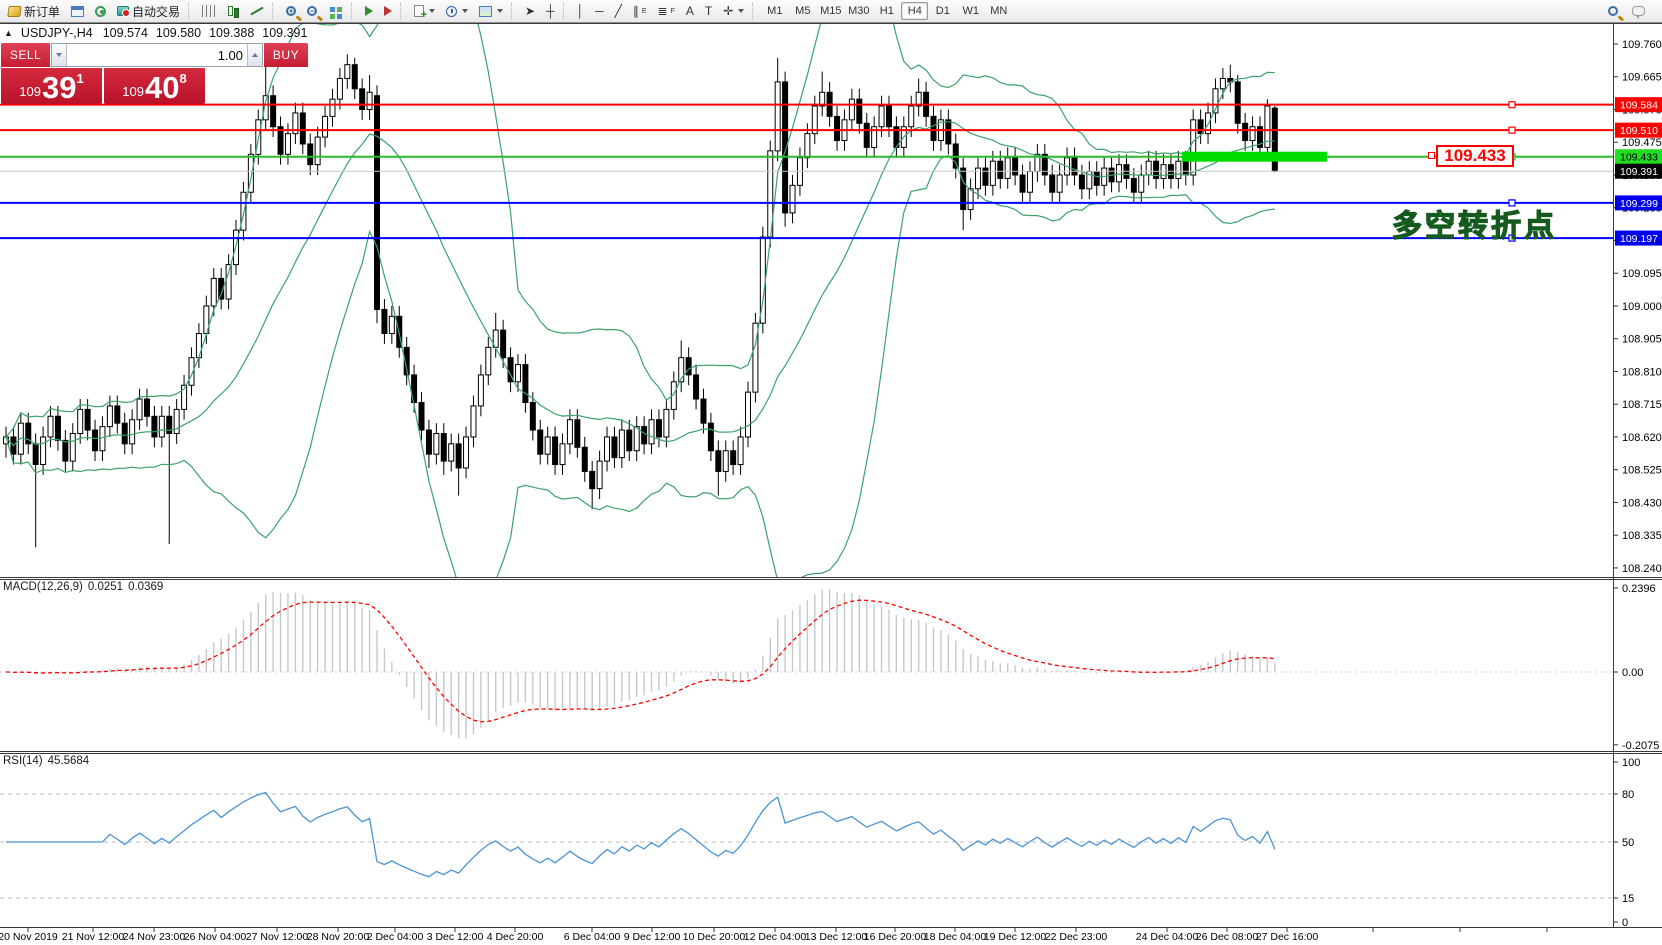 This screenshot has height=945, width=1662. What do you see at coordinates (157, 55) in the screenshot?
I see `volume-input` at bounding box center [157, 55].